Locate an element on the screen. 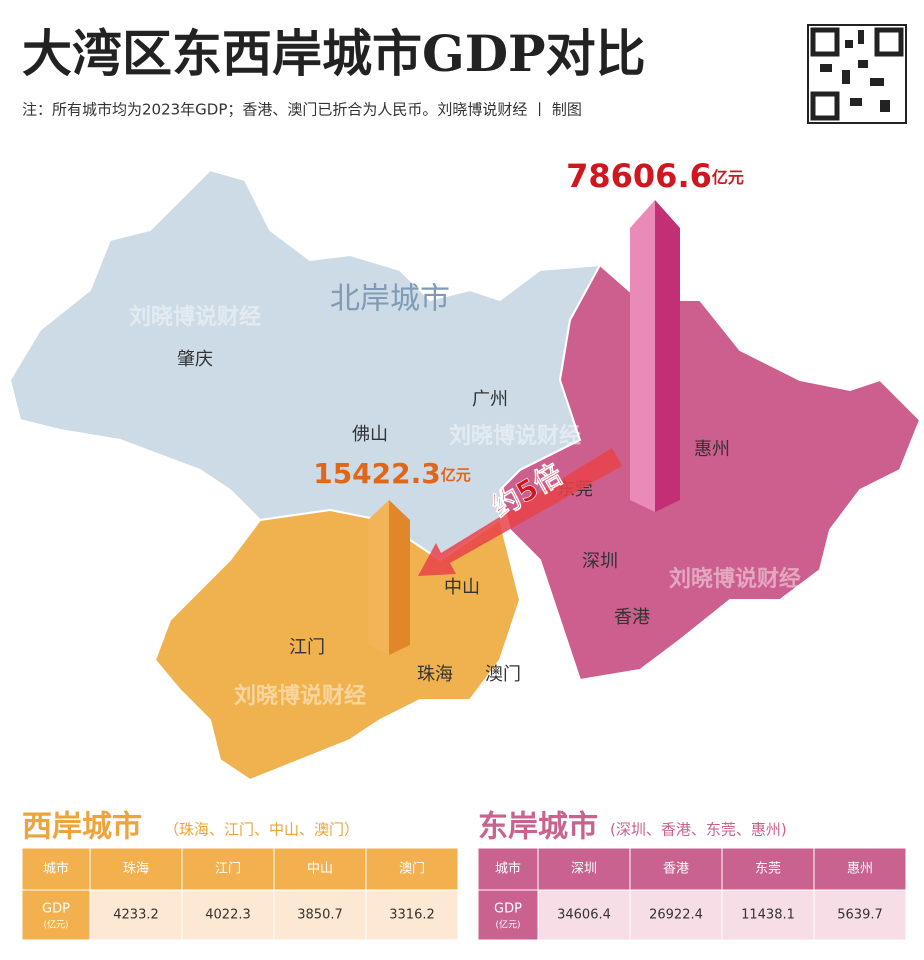 The height and width of the screenshot is (960, 924). value-text: 4233.2 is located at coordinates (136, 915).